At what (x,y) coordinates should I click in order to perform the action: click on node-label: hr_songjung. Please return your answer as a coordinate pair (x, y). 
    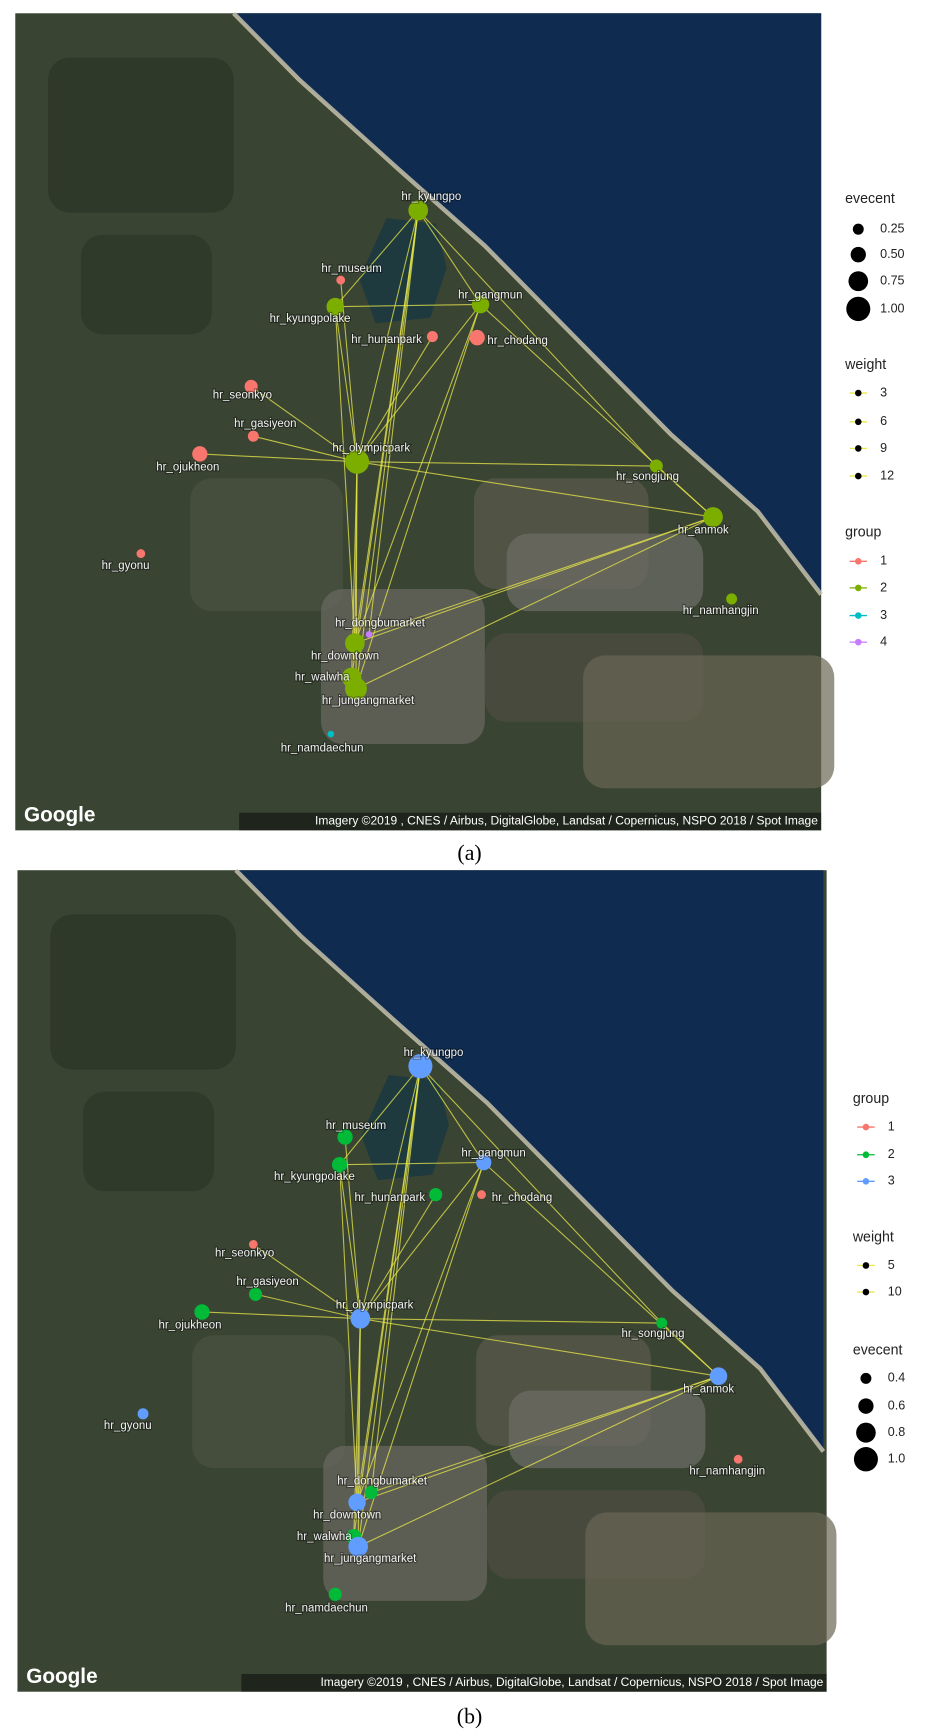
    Looking at the image, I should click on (647, 477).